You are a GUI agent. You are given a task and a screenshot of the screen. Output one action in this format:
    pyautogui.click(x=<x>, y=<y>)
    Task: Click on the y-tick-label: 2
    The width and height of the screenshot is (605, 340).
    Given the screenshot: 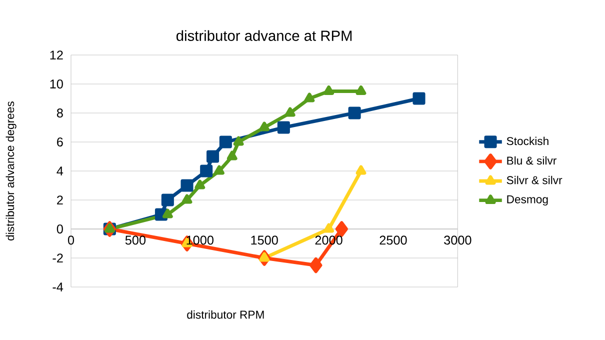 What is the action you would take?
    pyautogui.click(x=60, y=200)
    